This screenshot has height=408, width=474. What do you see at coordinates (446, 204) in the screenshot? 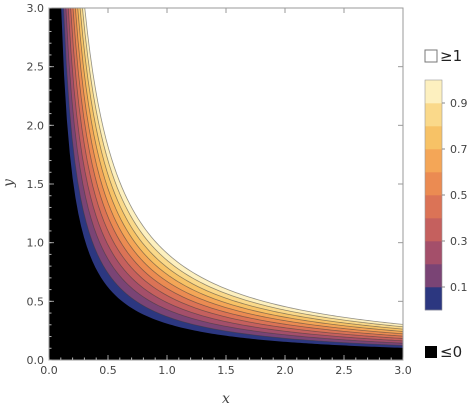
I see `legend: ≥1 0.1 0.3 0.5 0.7 0.9 ≤0` at bounding box center [446, 204].